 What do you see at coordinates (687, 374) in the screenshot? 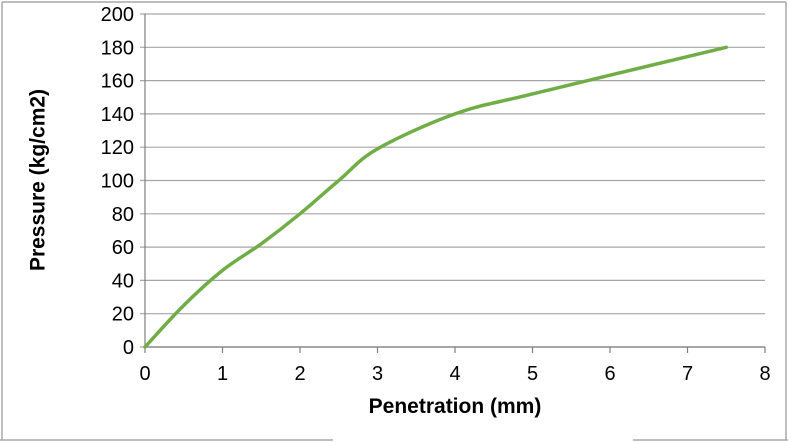
I see `x-tick-label: 7` at bounding box center [687, 374].